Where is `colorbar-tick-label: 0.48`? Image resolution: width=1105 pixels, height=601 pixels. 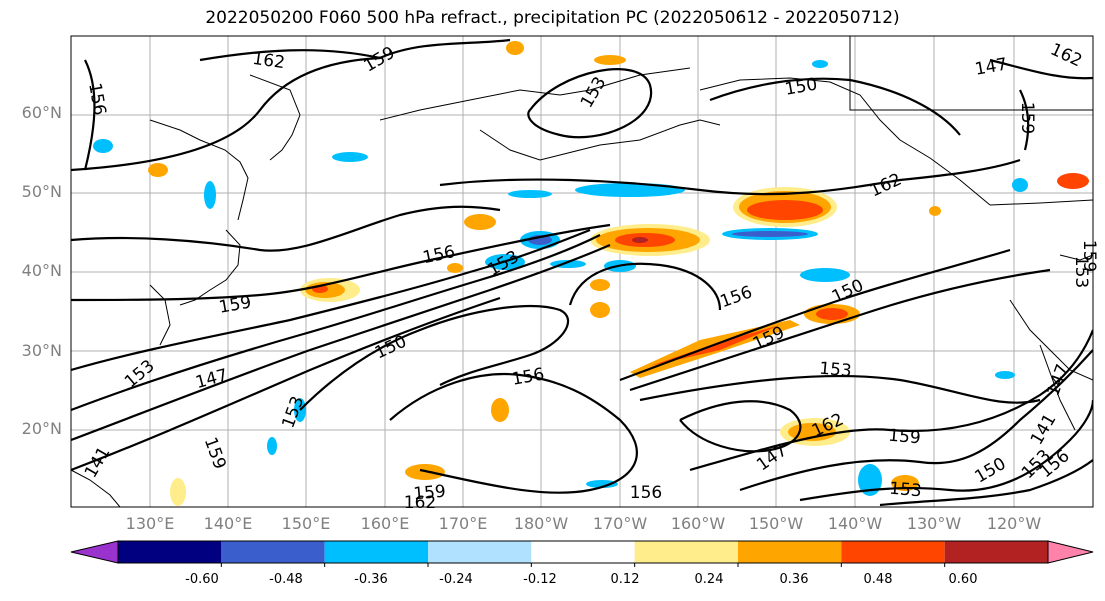
colorbar-tick-label: 0.48 is located at coordinates (878, 579).